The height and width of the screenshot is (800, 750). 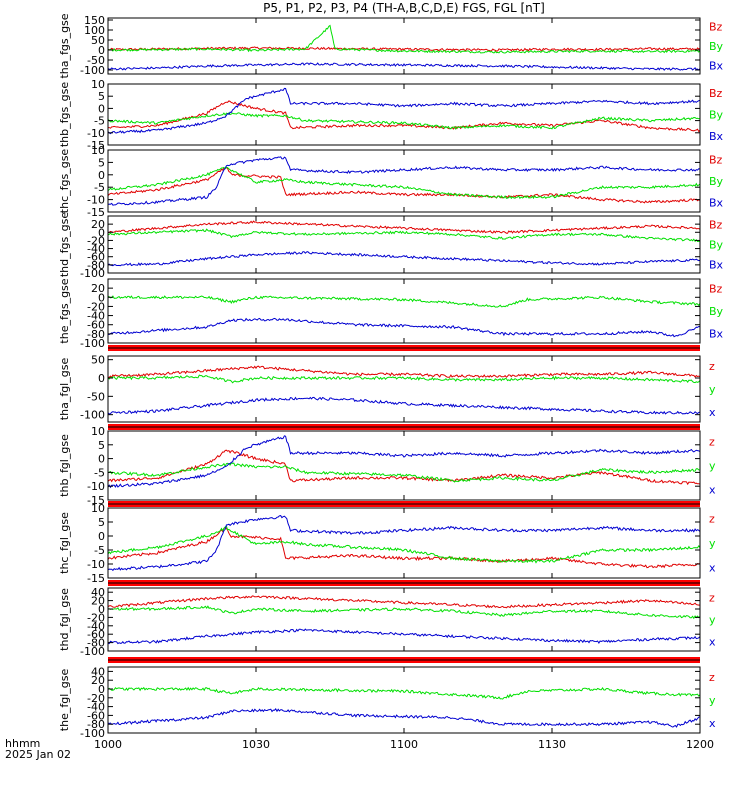 I want to click on y-tick-label-thc_fgl: -5, so click(x=99, y=550).